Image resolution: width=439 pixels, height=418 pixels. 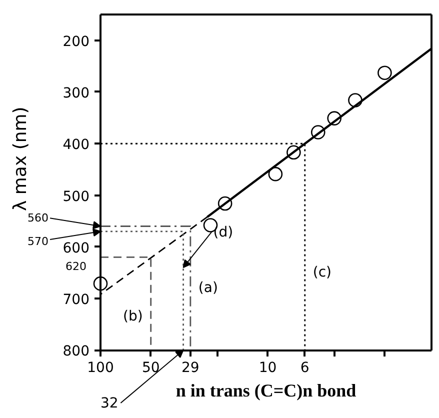 What do you see at coordinates (305, 368) in the screenshot?
I see `x-tick-label: 6` at bounding box center [305, 368].